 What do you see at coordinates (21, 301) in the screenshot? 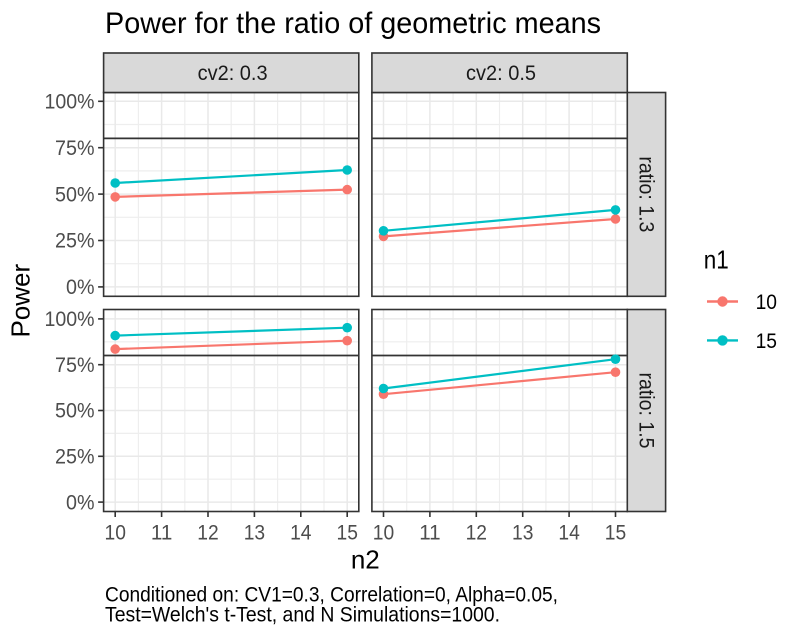
I see `svg-text: Power` at bounding box center [21, 301].